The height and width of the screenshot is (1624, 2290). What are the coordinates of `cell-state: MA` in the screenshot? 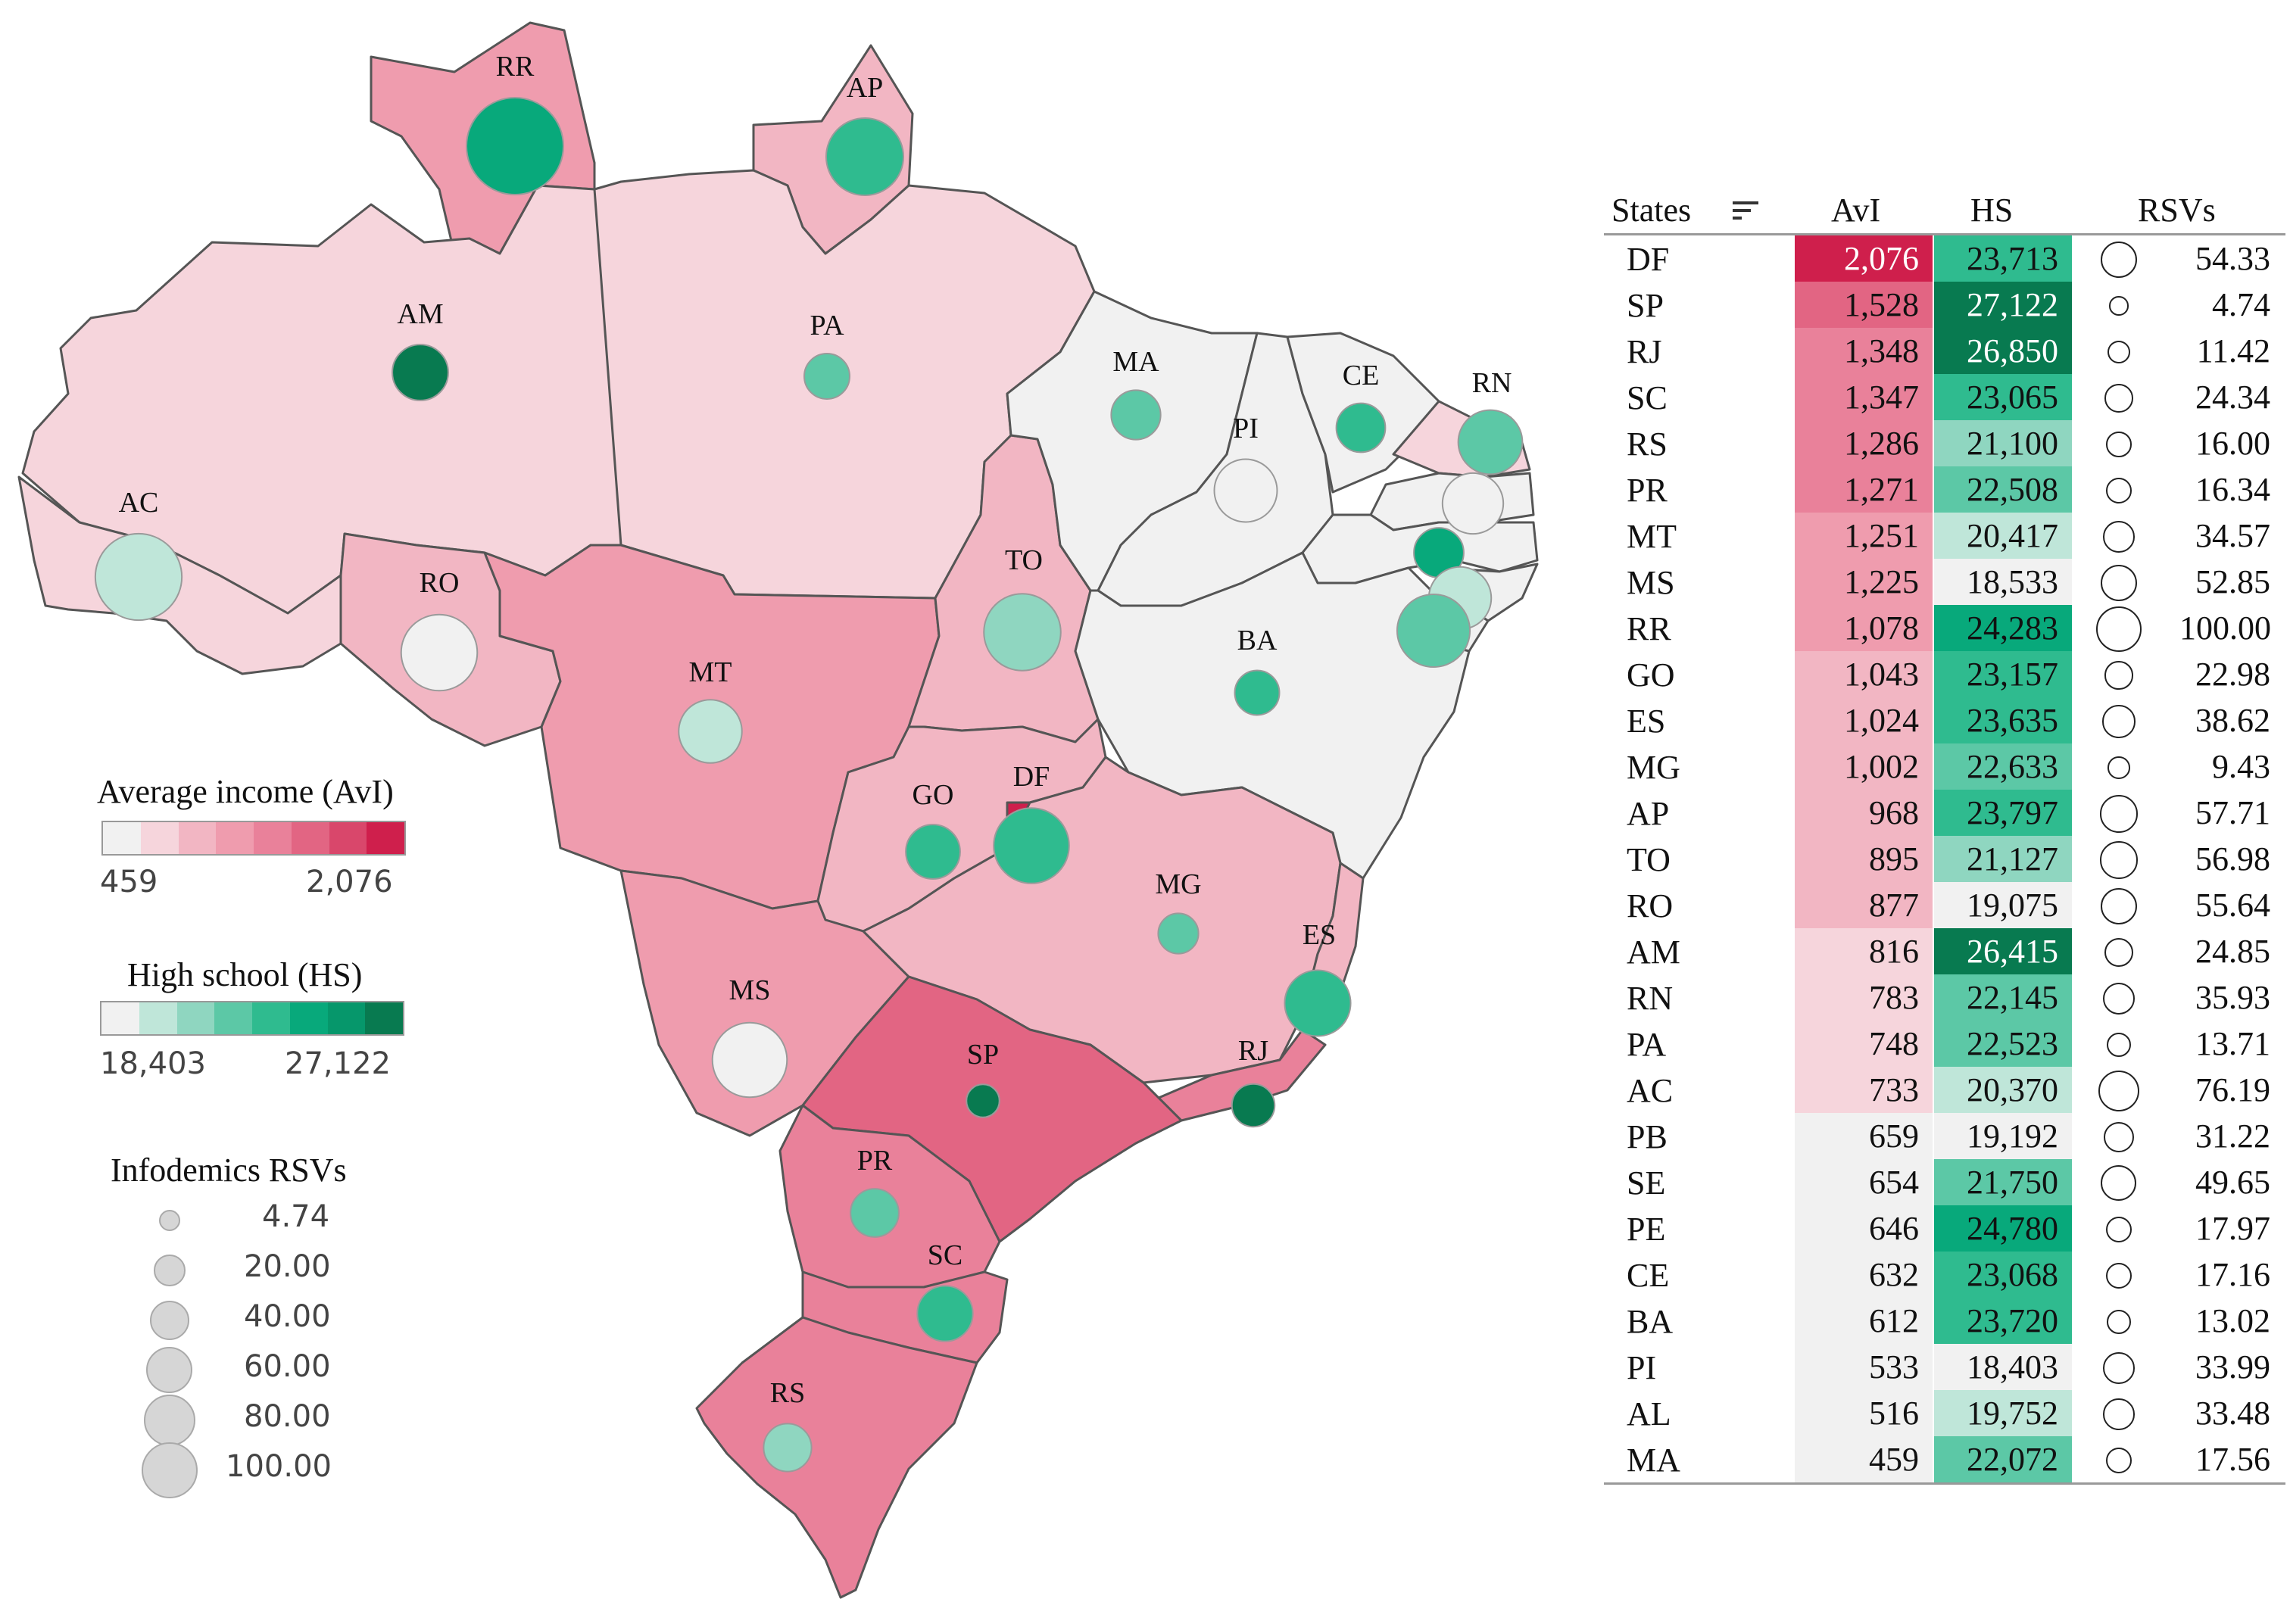 It's located at (1653, 1460).